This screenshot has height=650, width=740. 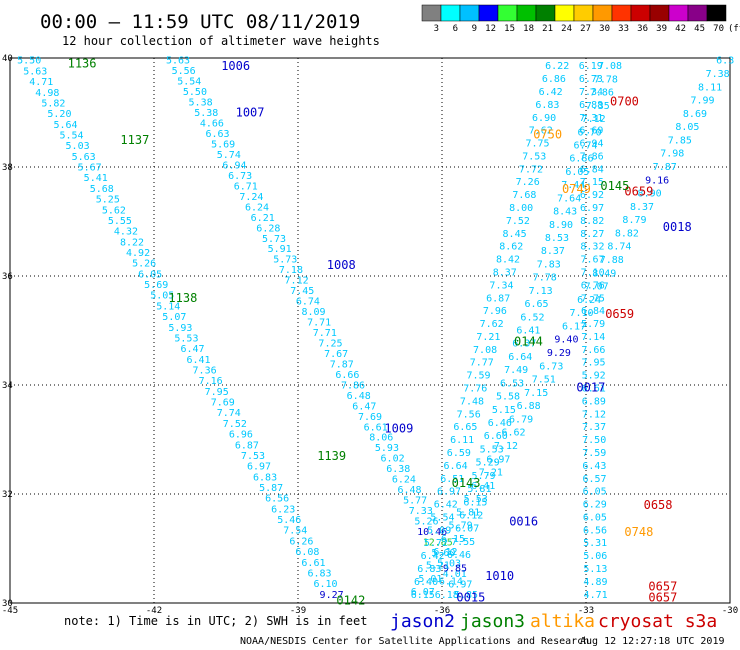 I want to click on swh-value: 6.79, so click(x=521, y=419).